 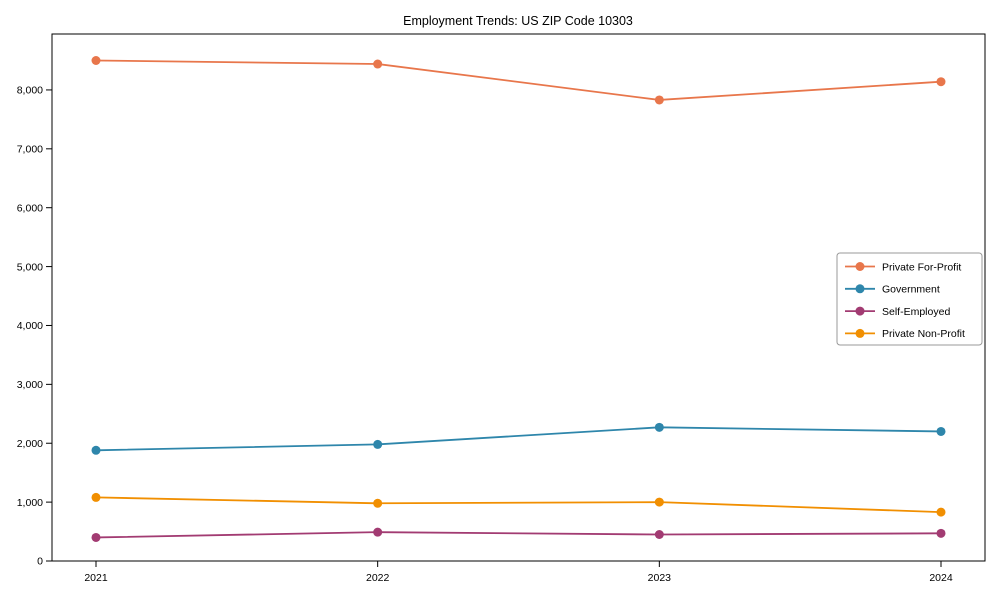 I want to click on legend-label-private-non-profit: Private Non-Profit, so click(x=923, y=334).